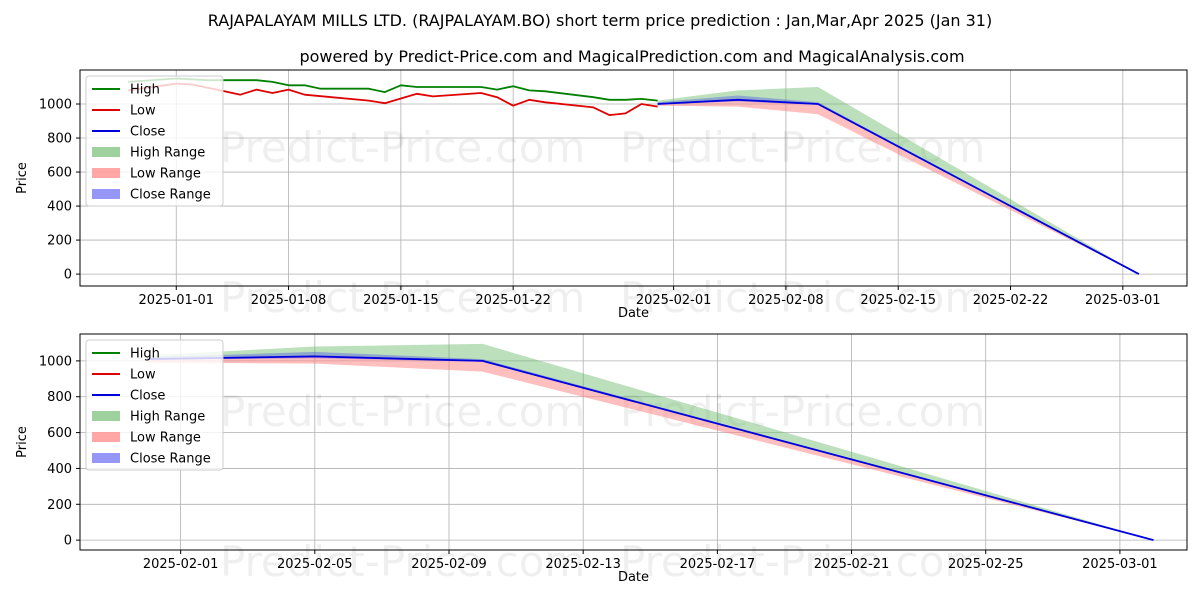 The height and width of the screenshot is (600, 1200). I want to click on x-tick-label: 2025-02-09, so click(449, 564).